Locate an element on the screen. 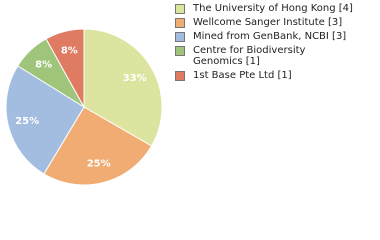 This screenshot has width=380, height=240. legend-item: Mined from GenBank, NCBI [3] is located at coordinates (275, 36).